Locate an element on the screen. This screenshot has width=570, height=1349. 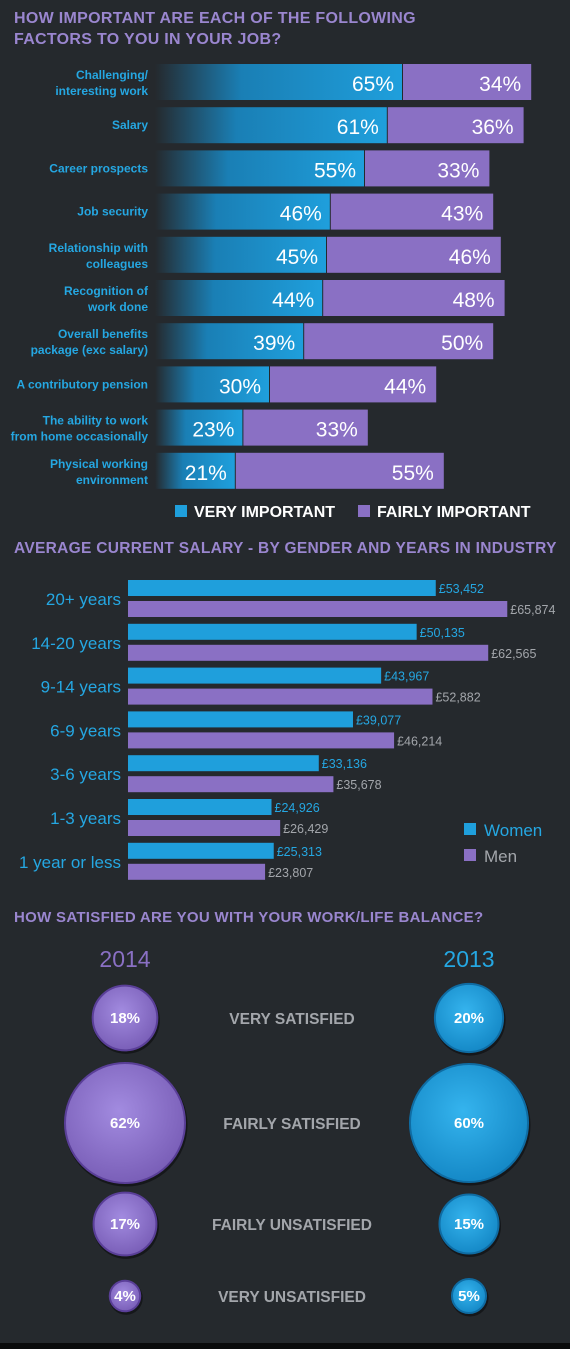
data-label-men: £26,429 is located at coordinates (305, 829).